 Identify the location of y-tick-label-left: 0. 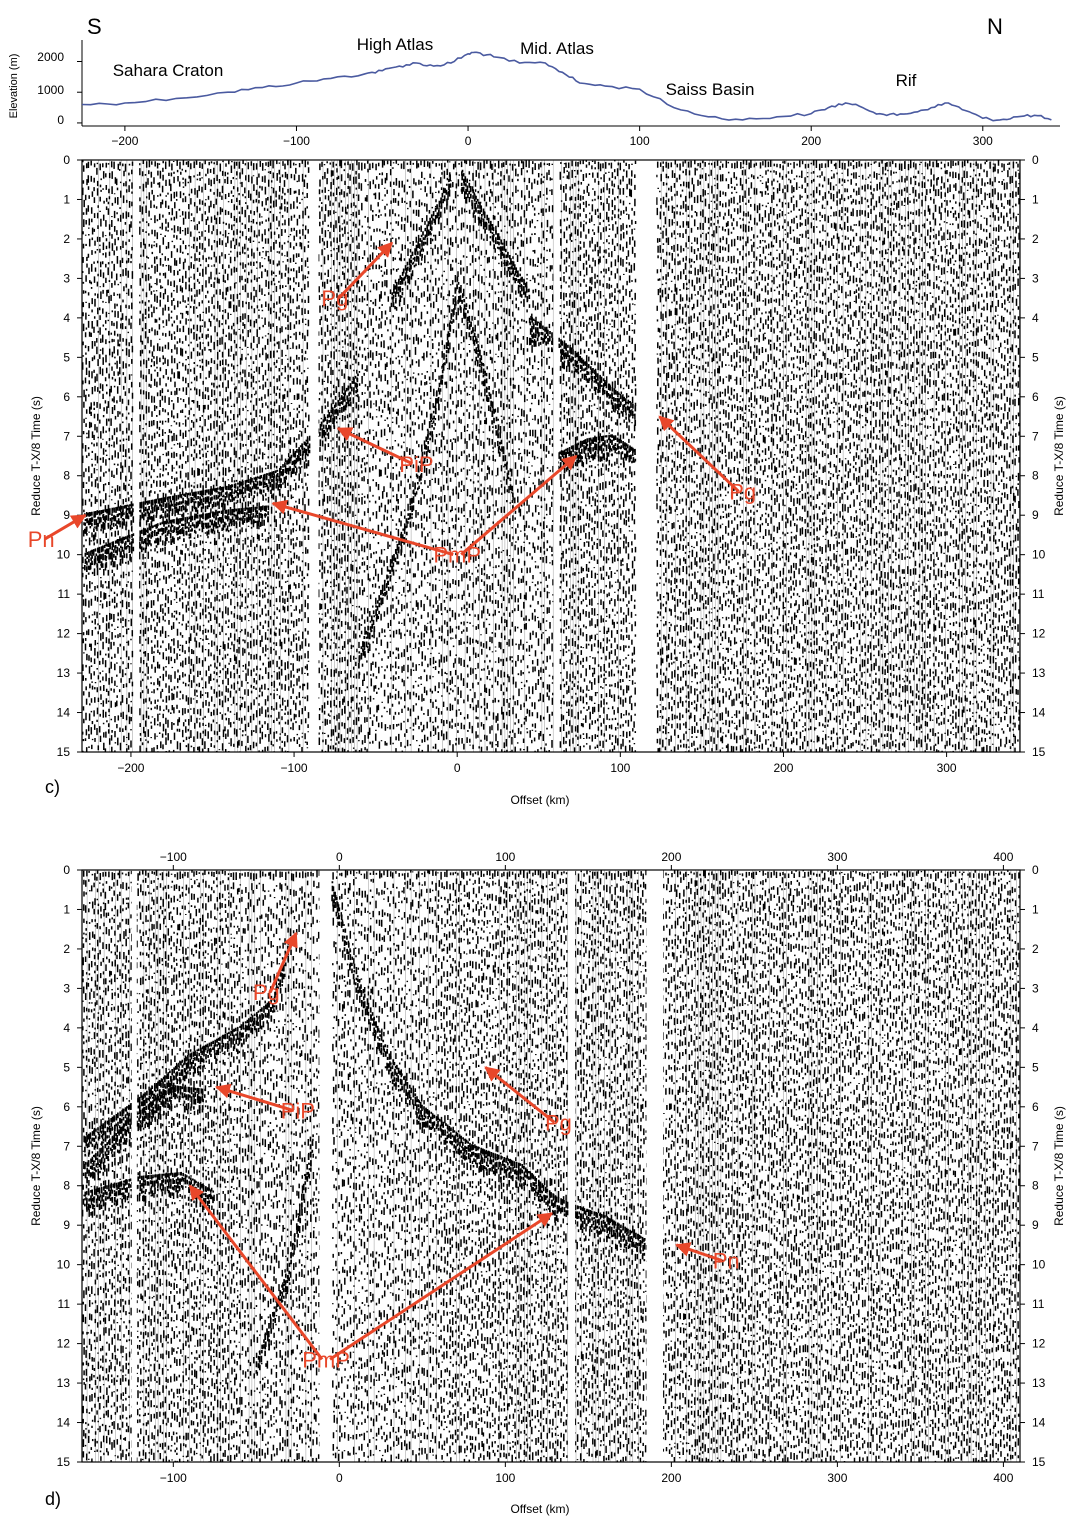
(66, 870).